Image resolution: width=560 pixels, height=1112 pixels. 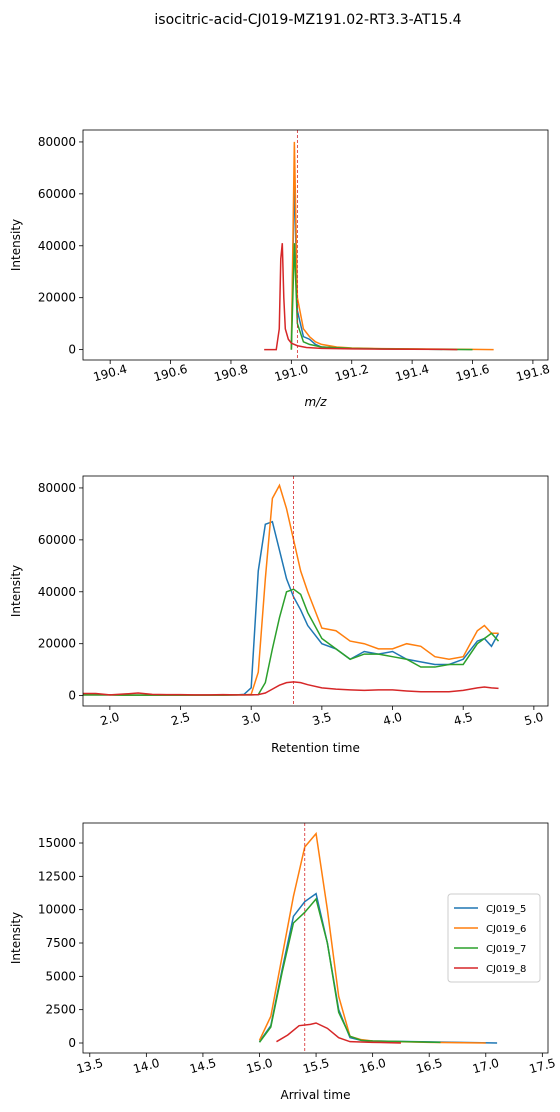 What do you see at coordinates (532, 373) in the screenshot?
I see `x-tick-label: 191.8` at bounding box center [532, 373].